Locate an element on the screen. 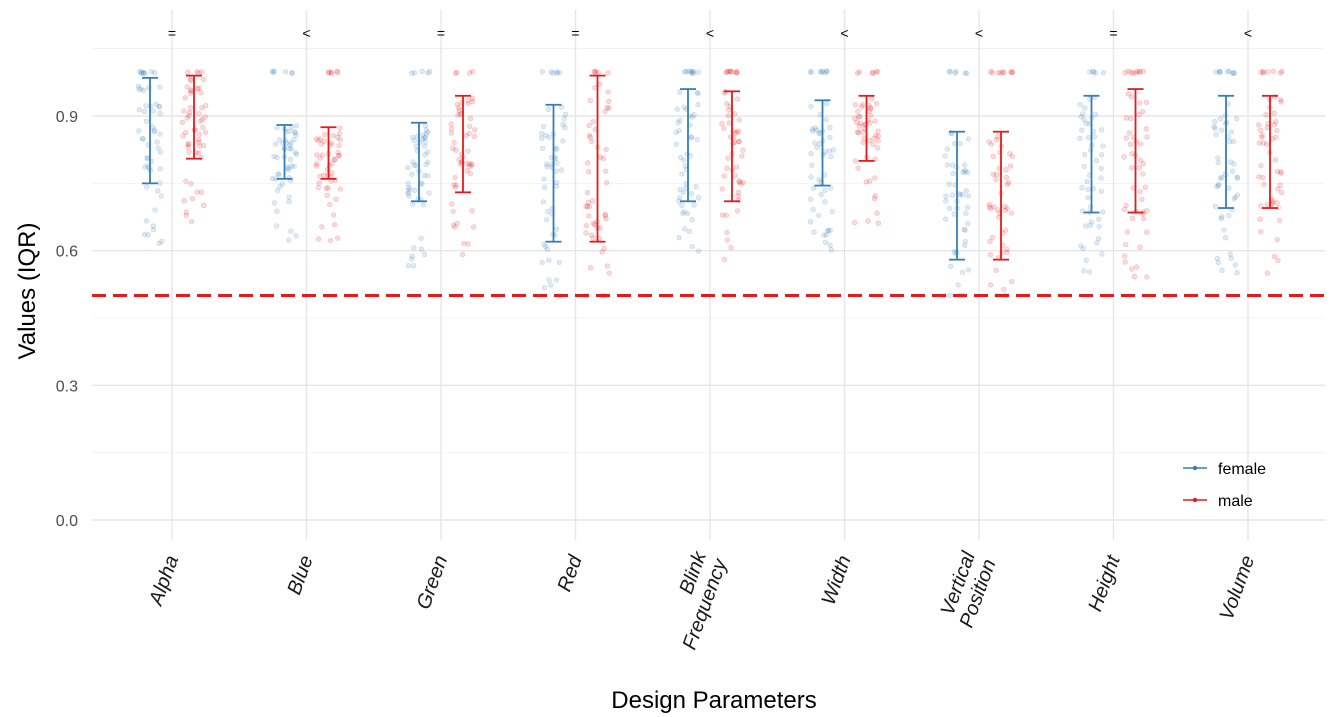 This screenshot has width=1332, height=717. y-tick-label: 0.0 is located at coordinates (67, 521).